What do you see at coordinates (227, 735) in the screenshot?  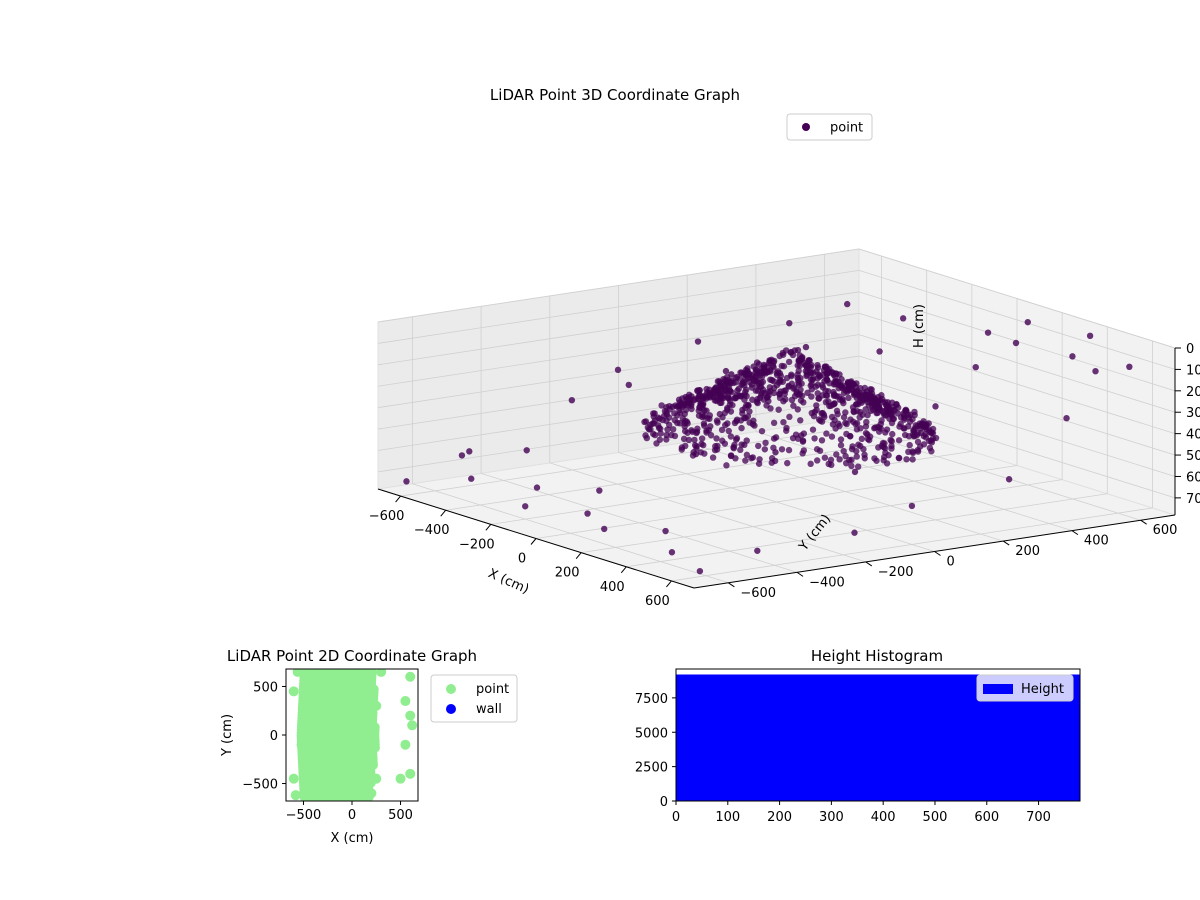 I see `chart-2d-ylabel: Y (cm)` at bounding box center [227, 735].